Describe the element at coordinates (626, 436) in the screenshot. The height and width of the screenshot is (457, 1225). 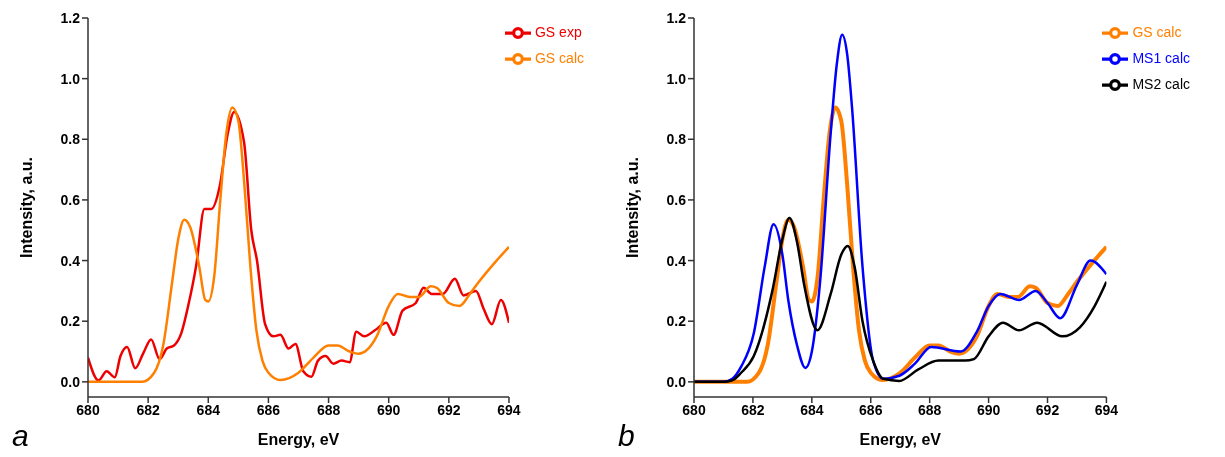
I see `text: b` at that location.